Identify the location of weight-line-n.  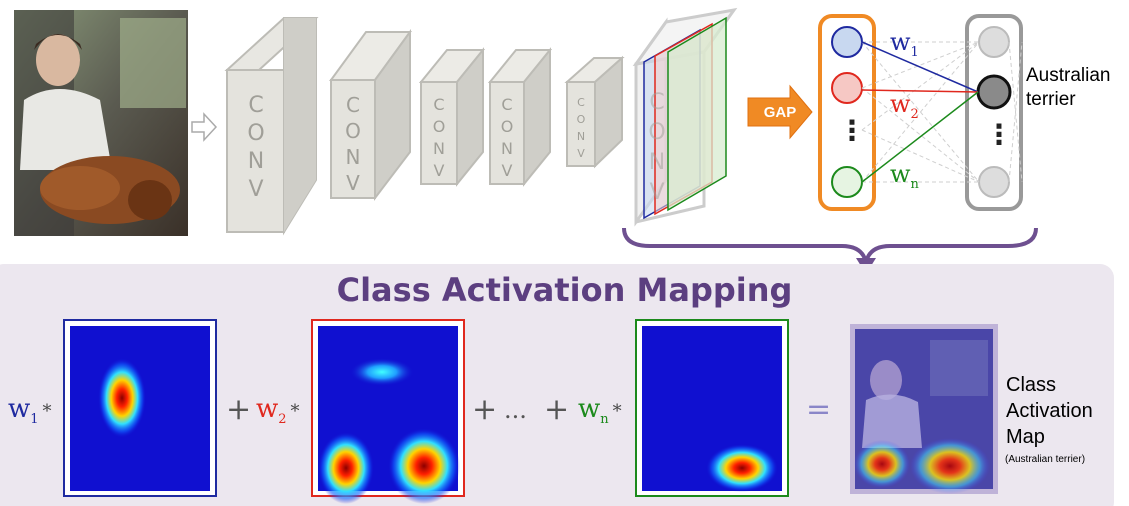
(920, 137).